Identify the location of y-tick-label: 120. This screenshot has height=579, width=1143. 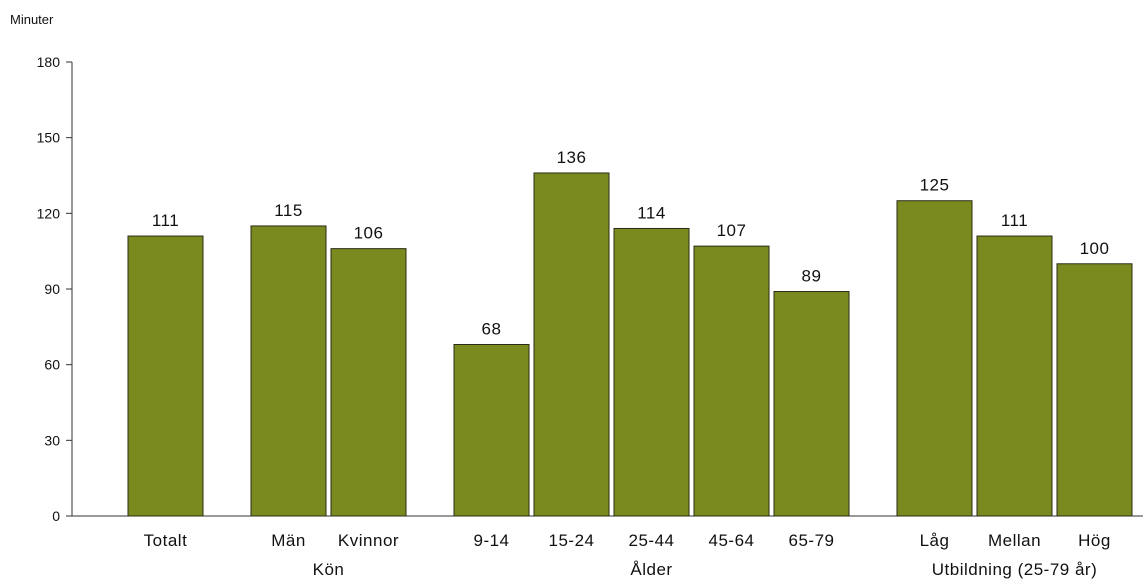
(49, 213).